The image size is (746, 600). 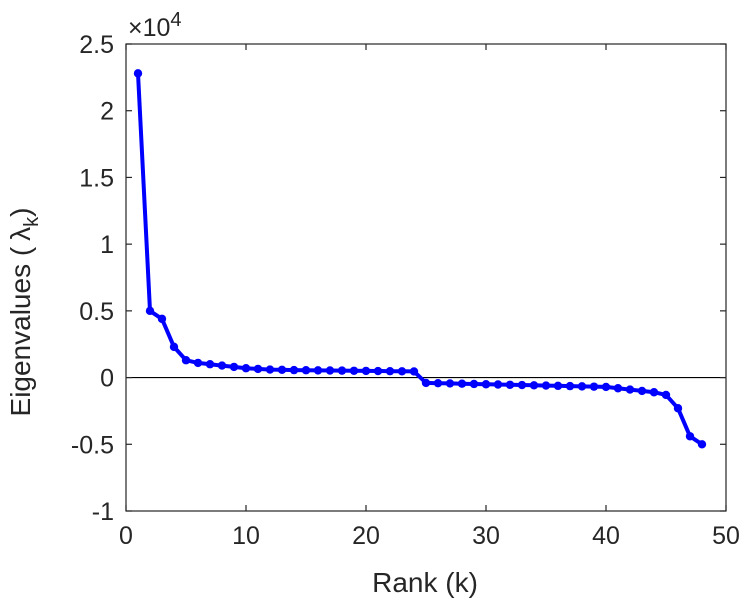 What do you see at coordinates (606, 536) in the screenshot?
I see `x-tick-label: 40` at bounding box center [606, 536].